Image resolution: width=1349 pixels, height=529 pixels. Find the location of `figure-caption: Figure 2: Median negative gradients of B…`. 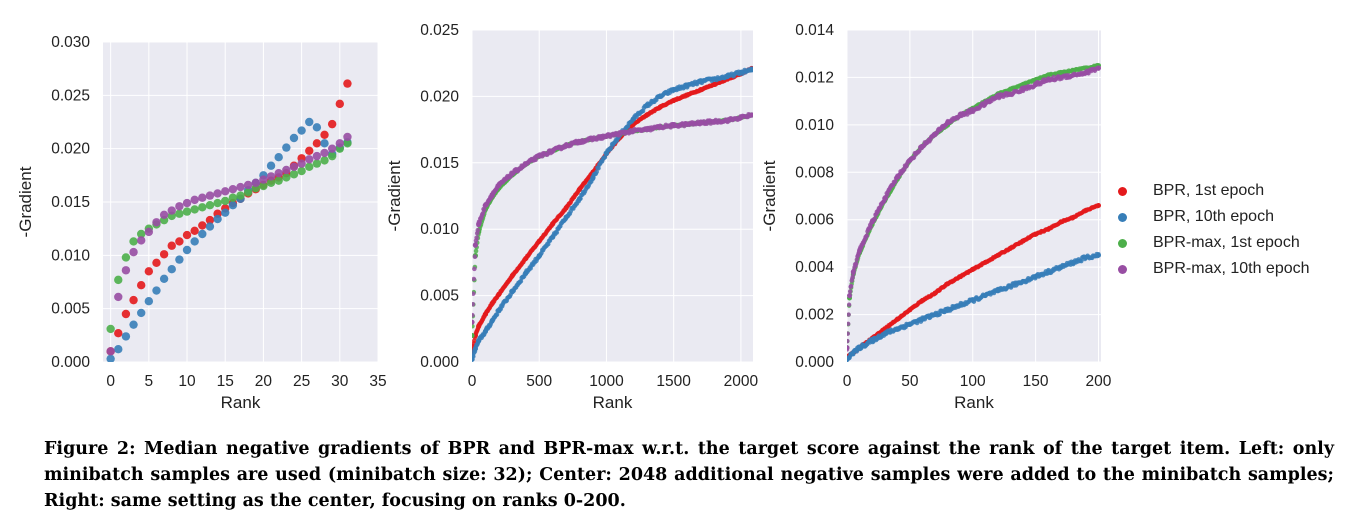

figure-caption: Figure 2: Median negative gradients of B… is located at coordinates (689, 475).